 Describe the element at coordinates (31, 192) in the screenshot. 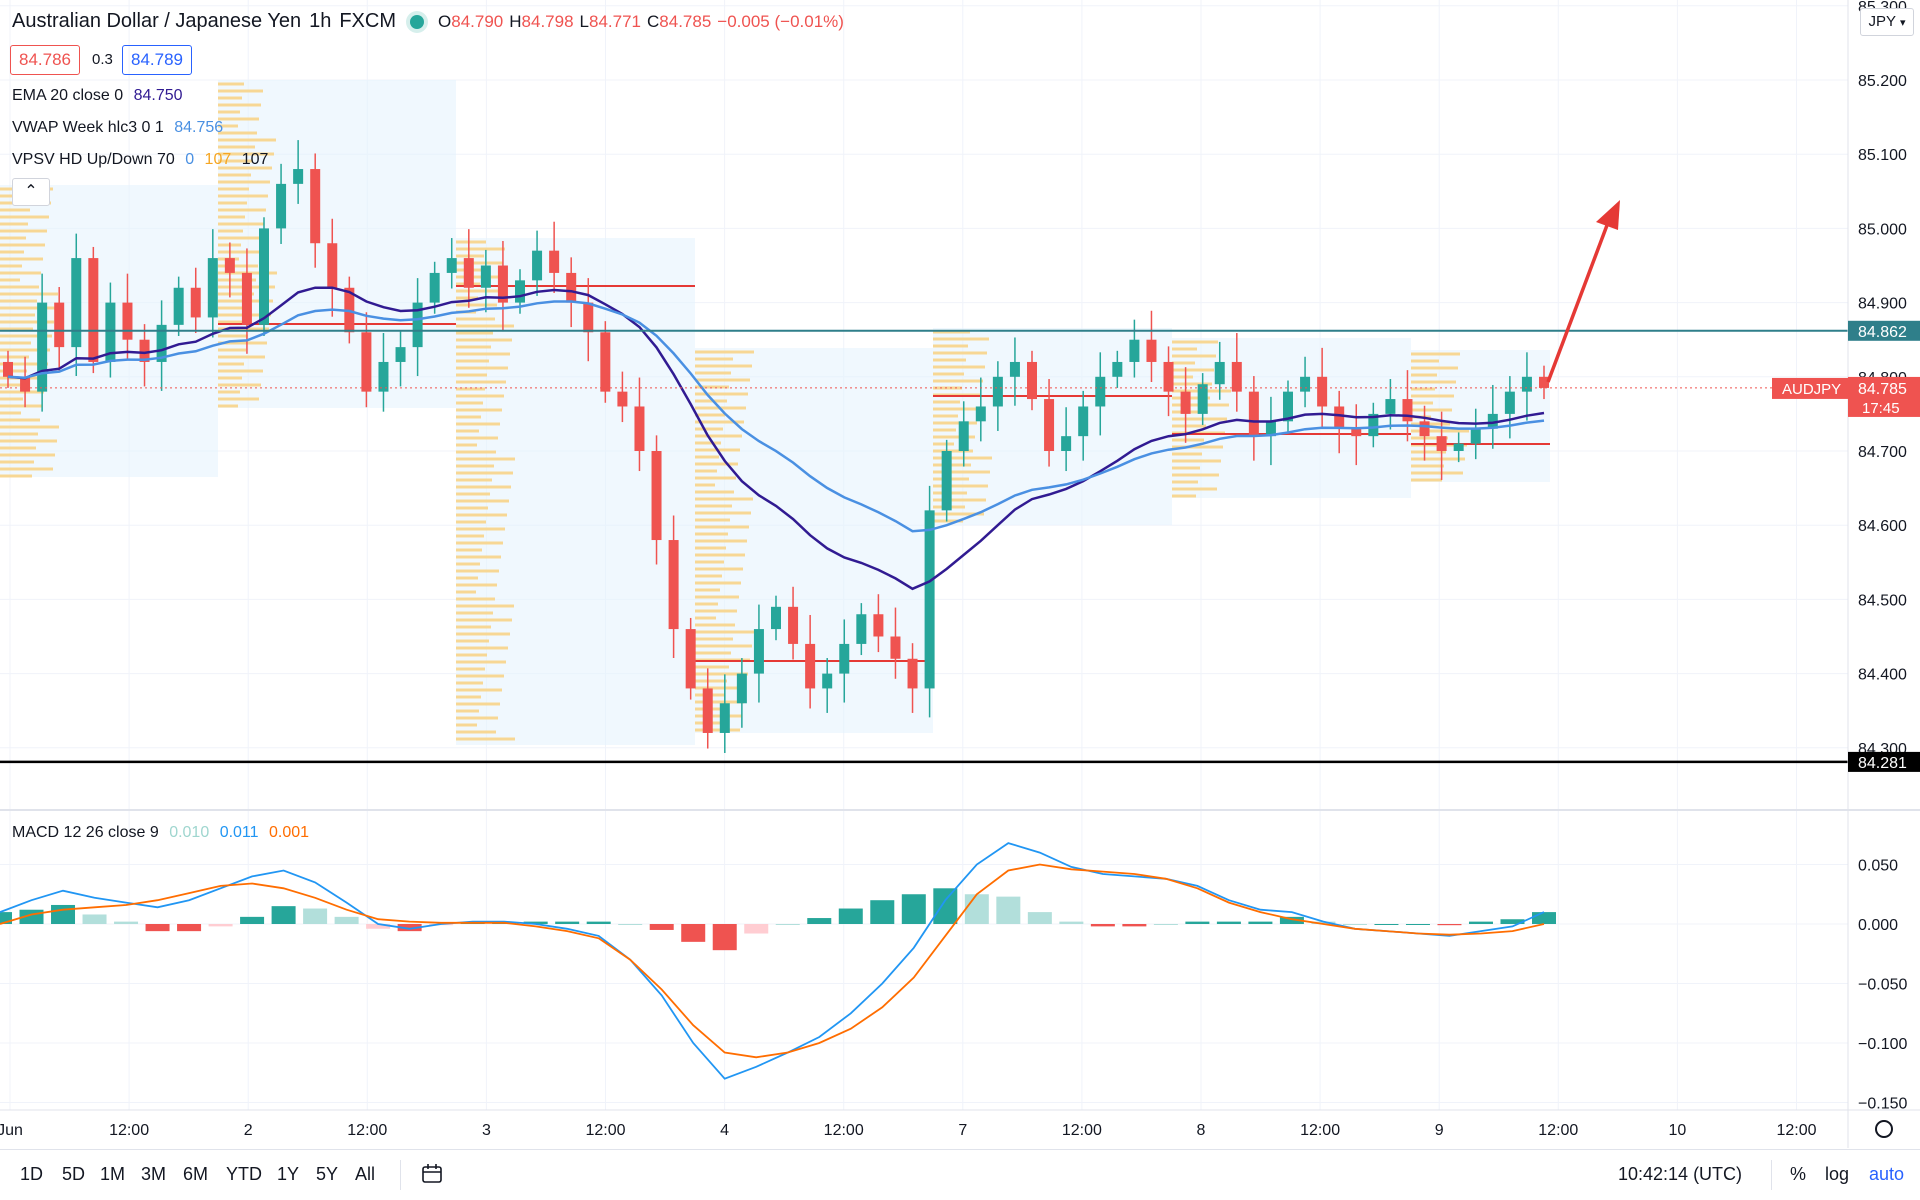

I see `collapse-legend-button: ⌃` at that location.